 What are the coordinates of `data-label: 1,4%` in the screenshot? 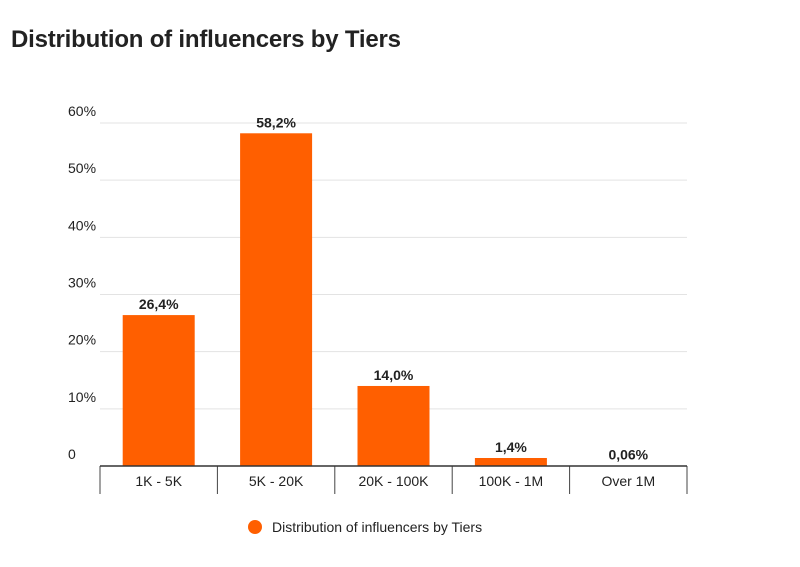 It's located at (511, 447).